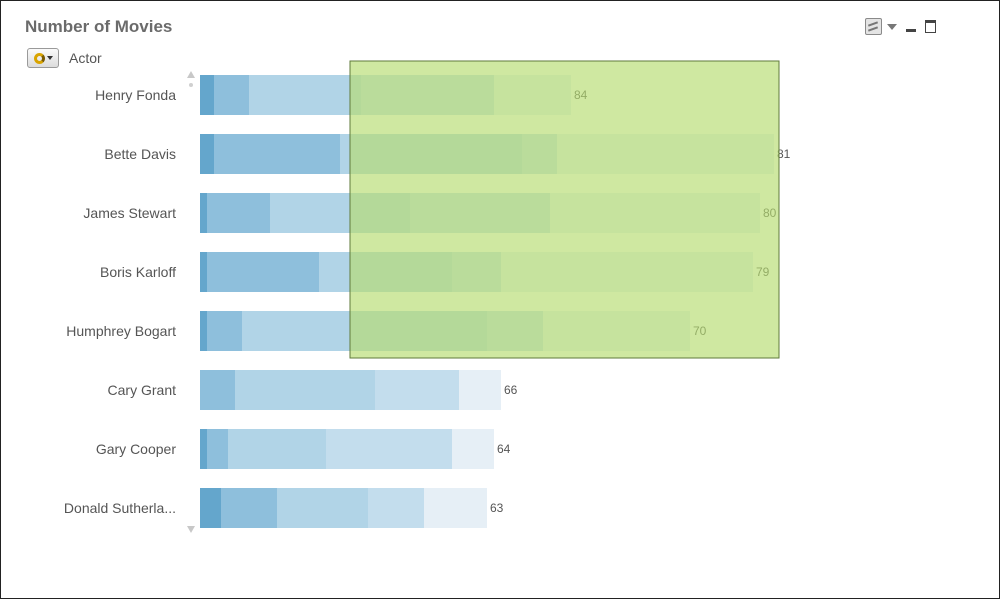 Image resolution: width=1000 pixels, height=599 pixels. I want to click on value-label: 66, so click(511, 390).